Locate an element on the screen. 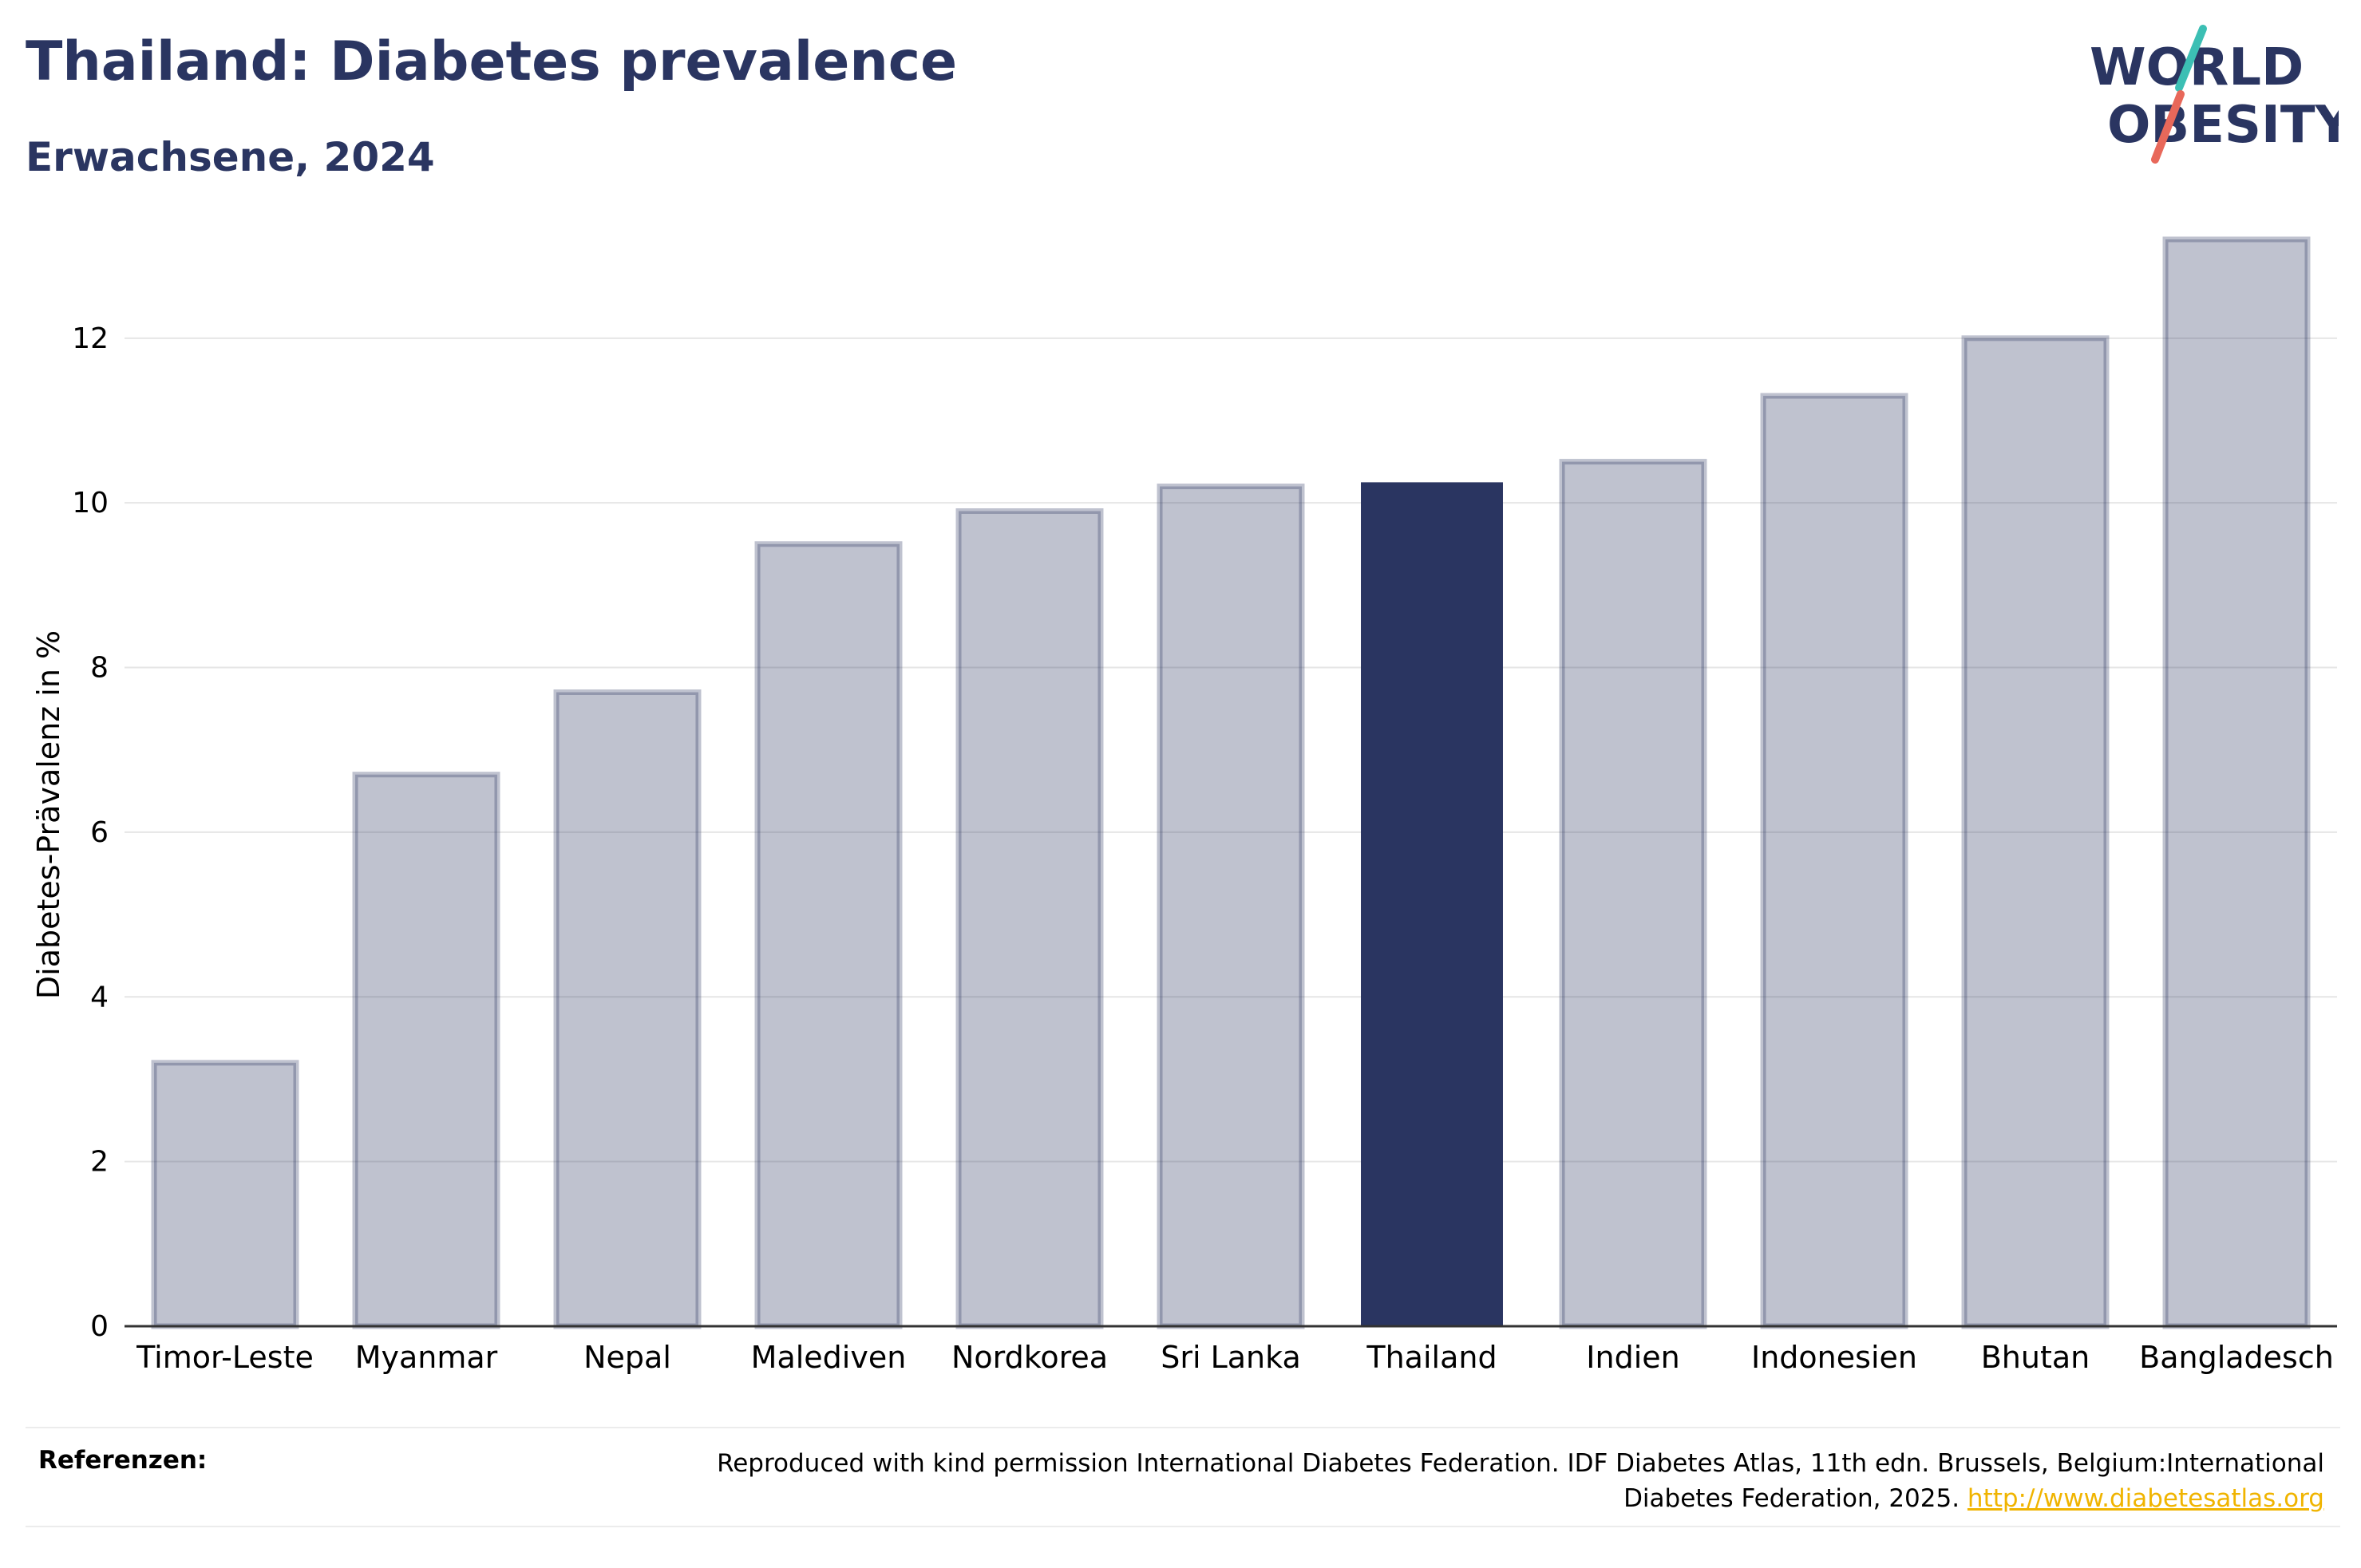 The image size is (2361, 1568). x-tick-label: Nordkorea is located at coordinates (1029, 1357).